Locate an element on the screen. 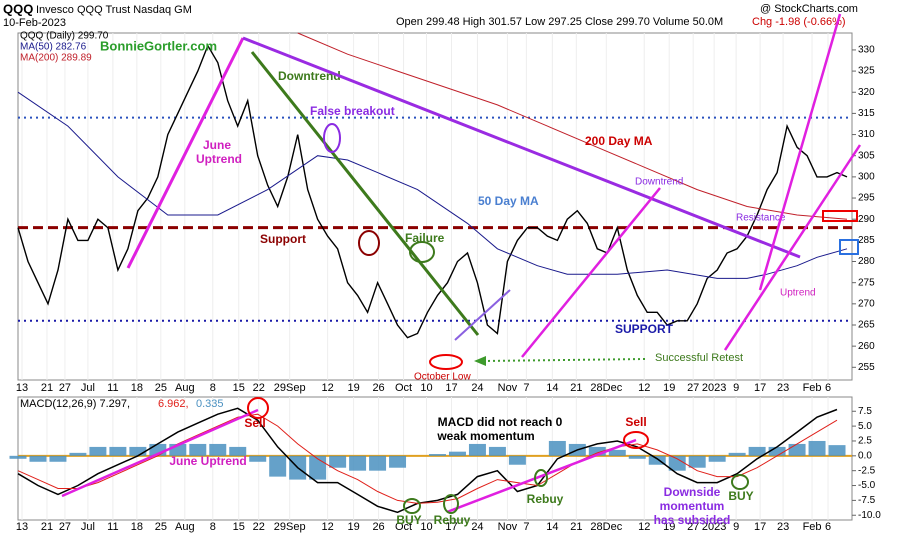  y-tick-label: 290 is located at coordinates (866, 219).